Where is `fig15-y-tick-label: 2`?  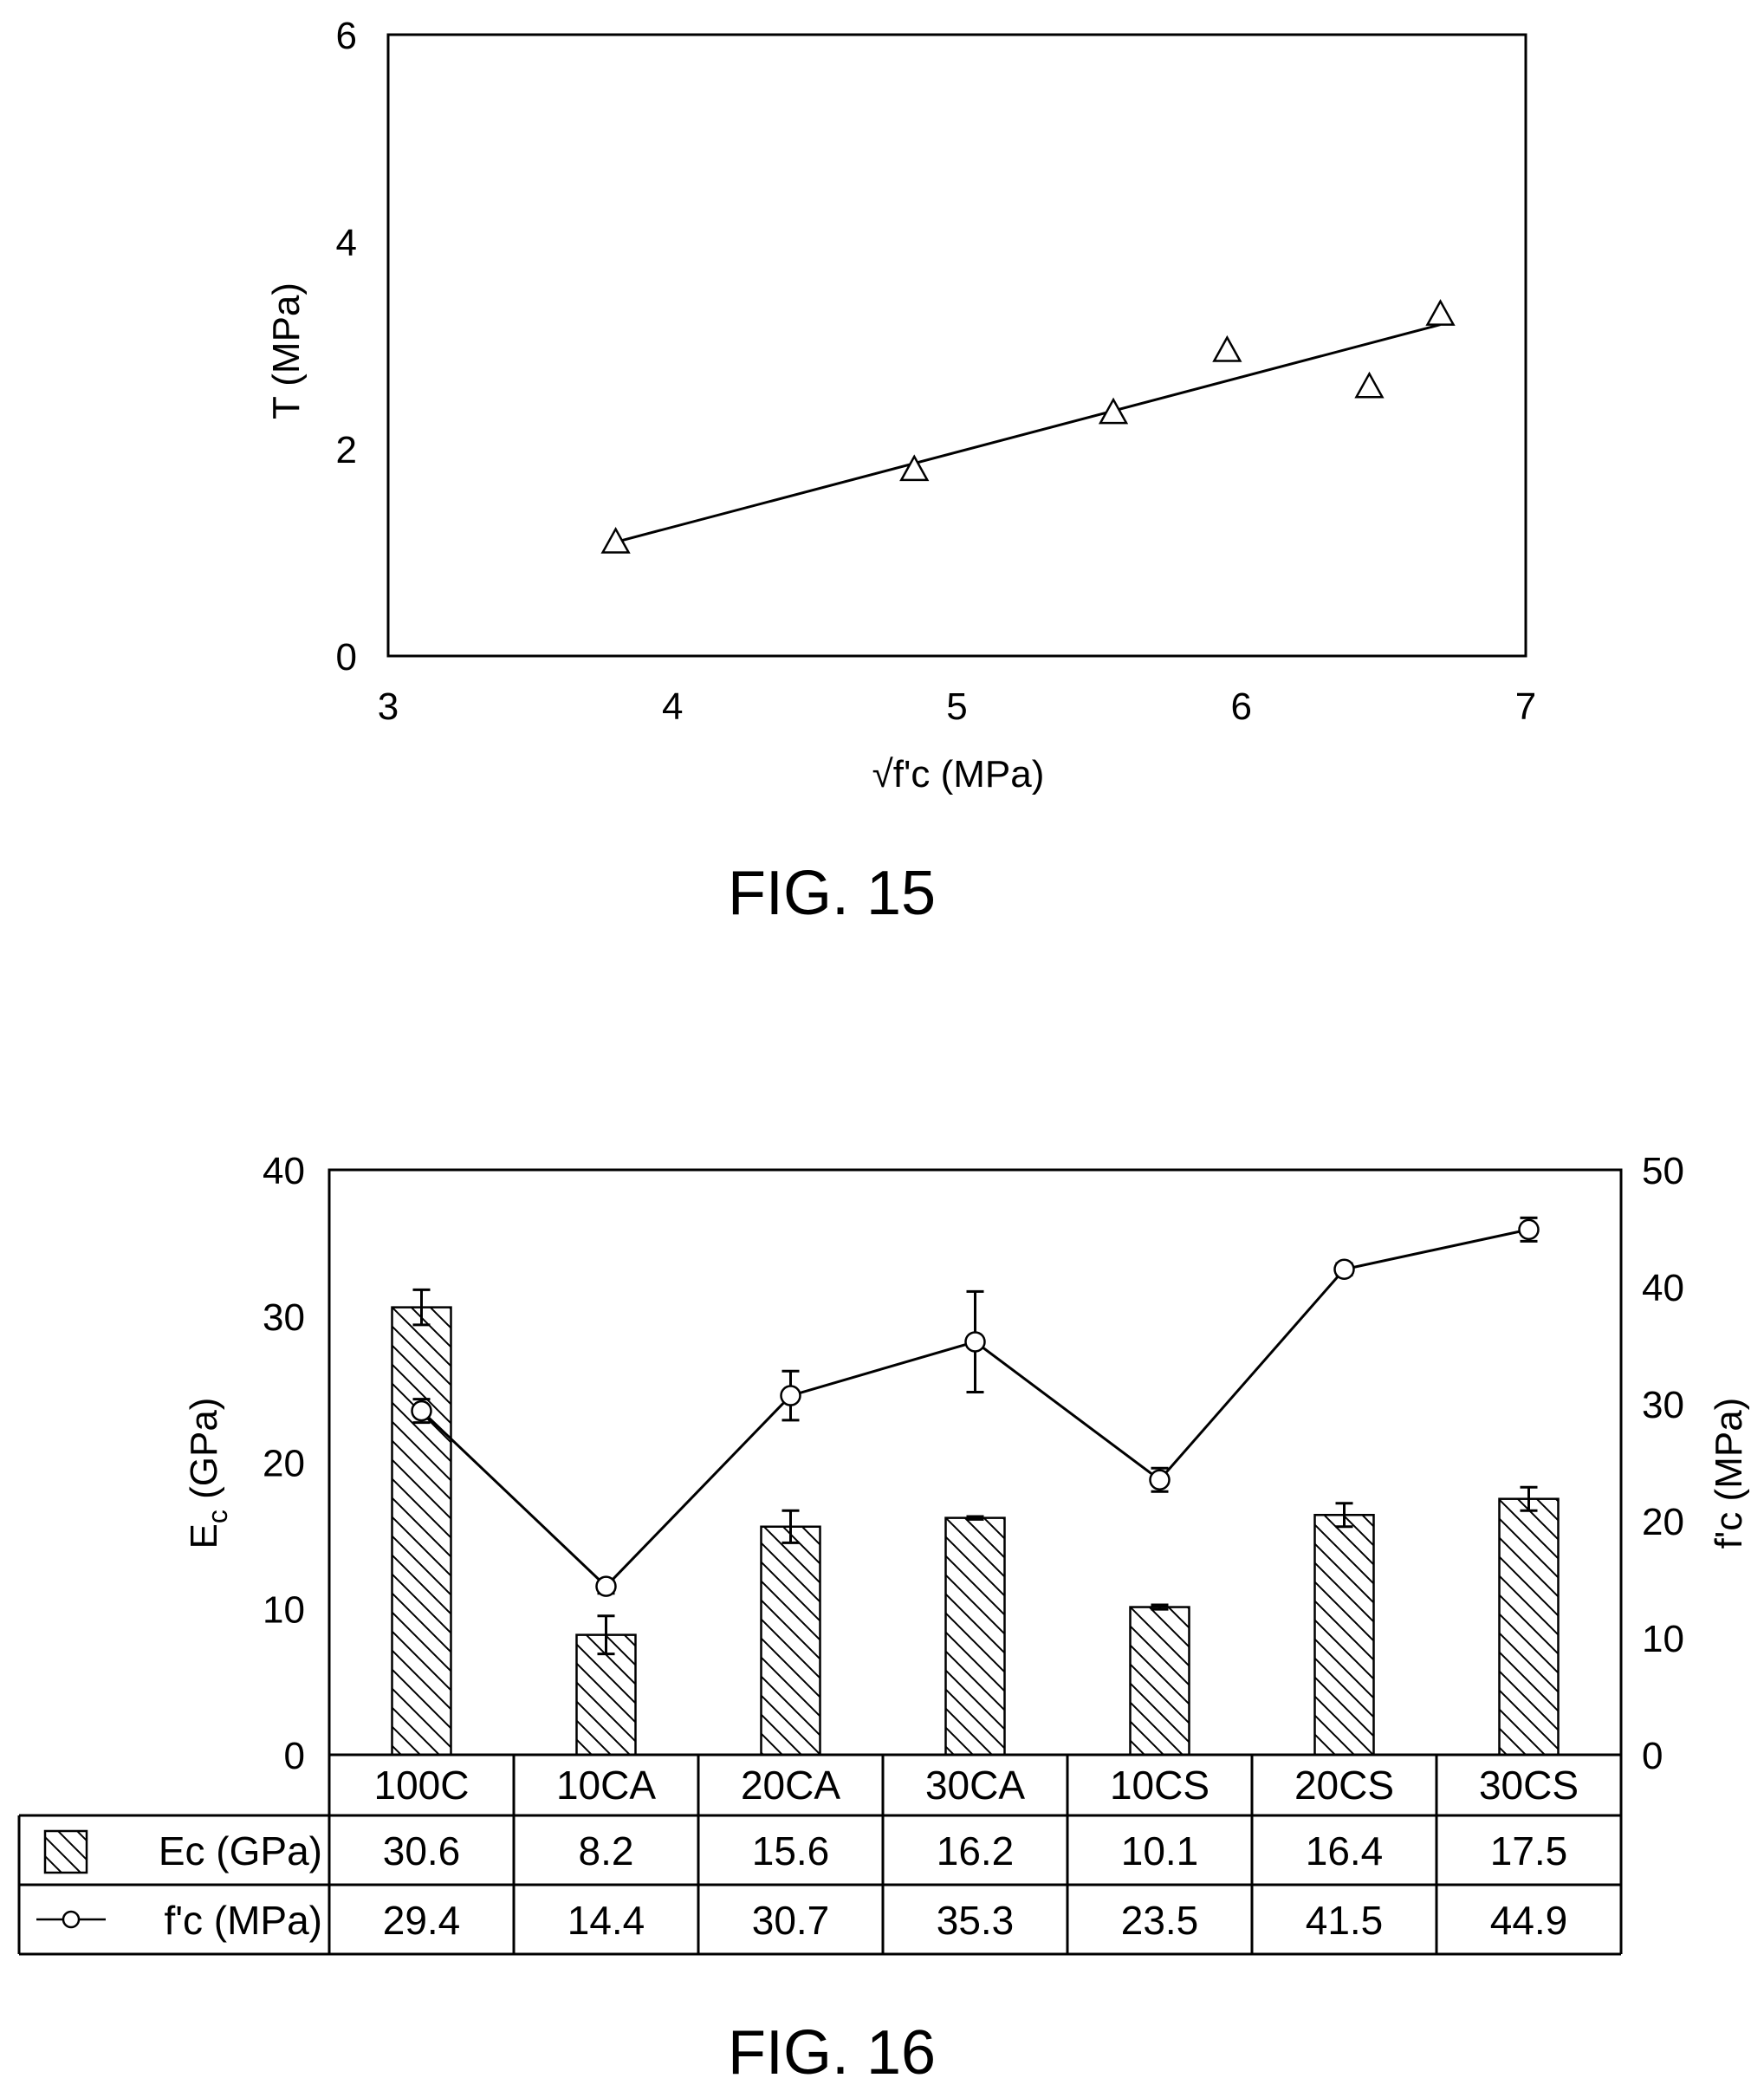 fig15-y-tick-label: 2 is located at coordinates (346, 450).